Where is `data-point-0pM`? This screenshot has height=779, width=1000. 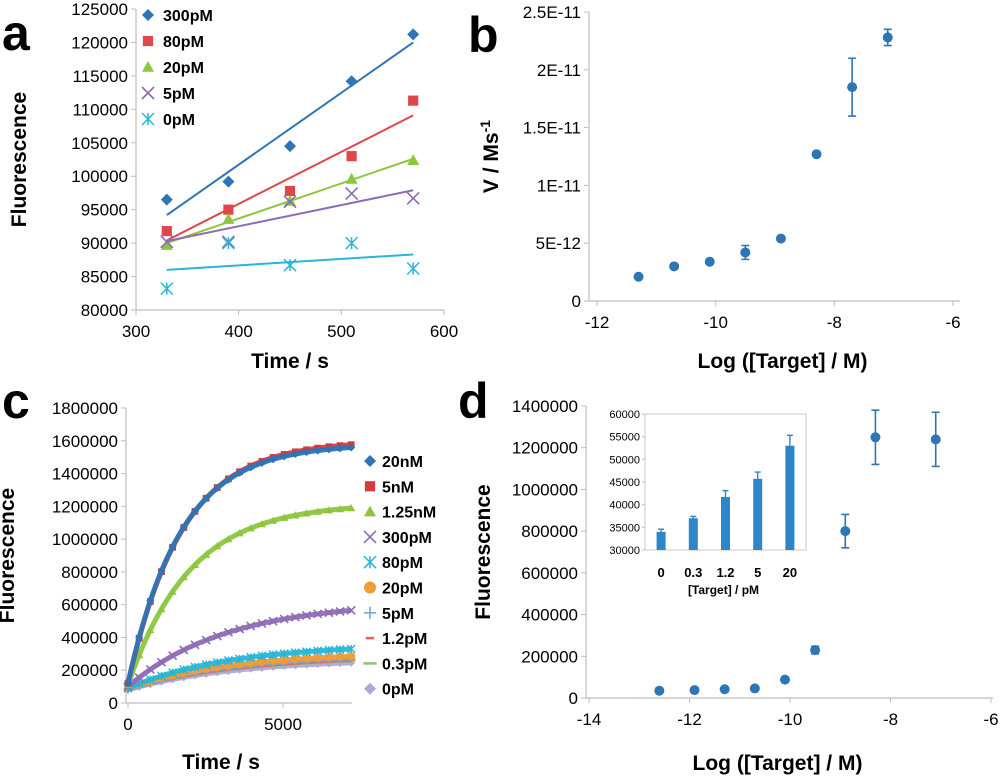 data-point-0pM is located at coordinates (167, 289).